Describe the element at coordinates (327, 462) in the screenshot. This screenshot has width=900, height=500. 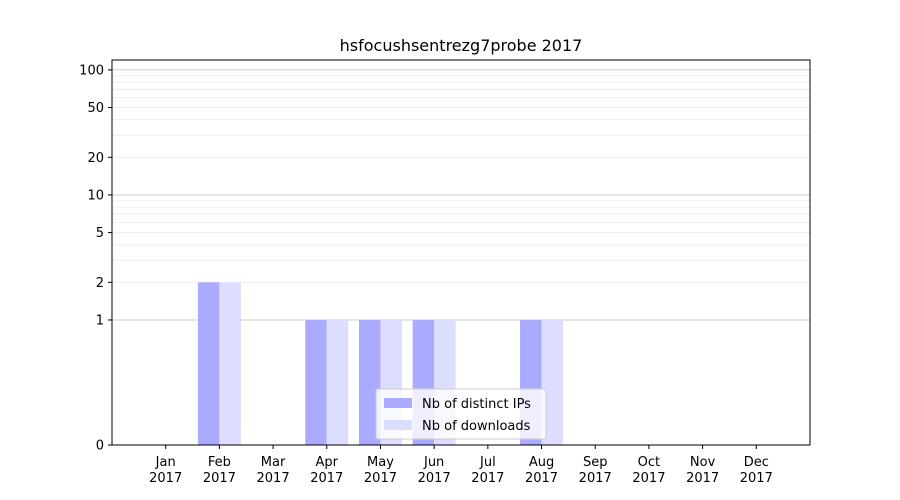
I see `x-tick-label-month: Apr` at that location.